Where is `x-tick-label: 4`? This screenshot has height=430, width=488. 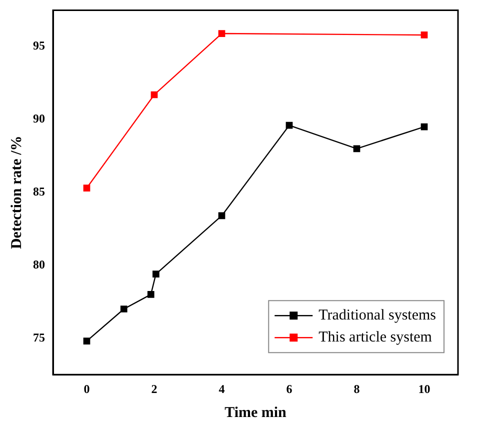 x-tick-label: 4 is located at coordinates (221, 389).